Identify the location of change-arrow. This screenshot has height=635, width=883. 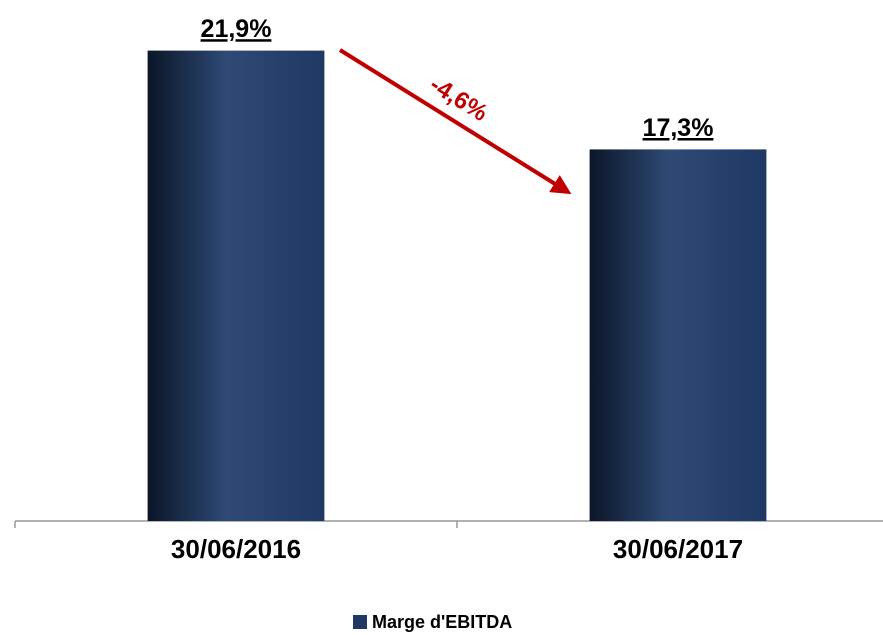
(455, 121).